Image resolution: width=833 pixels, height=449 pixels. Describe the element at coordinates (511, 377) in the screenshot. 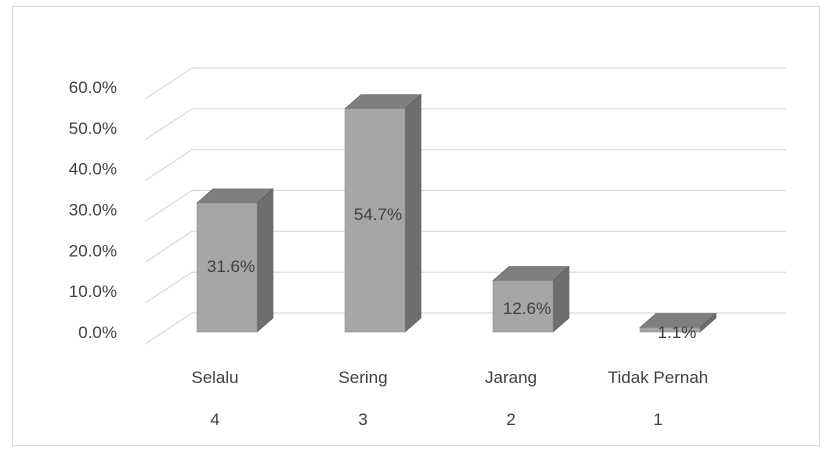

I see `category-label: Jarang` at that location.